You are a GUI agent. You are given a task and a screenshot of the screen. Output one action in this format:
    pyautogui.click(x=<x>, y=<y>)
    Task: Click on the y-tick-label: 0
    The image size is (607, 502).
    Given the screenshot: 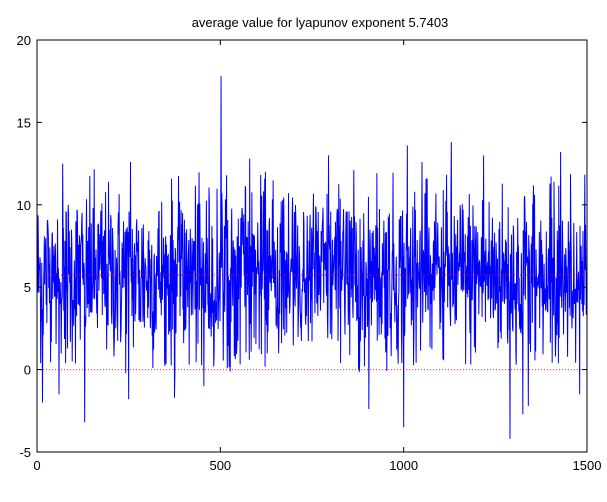 What is the action you would take?
    pyautogui.click(x=27, y=370)
    